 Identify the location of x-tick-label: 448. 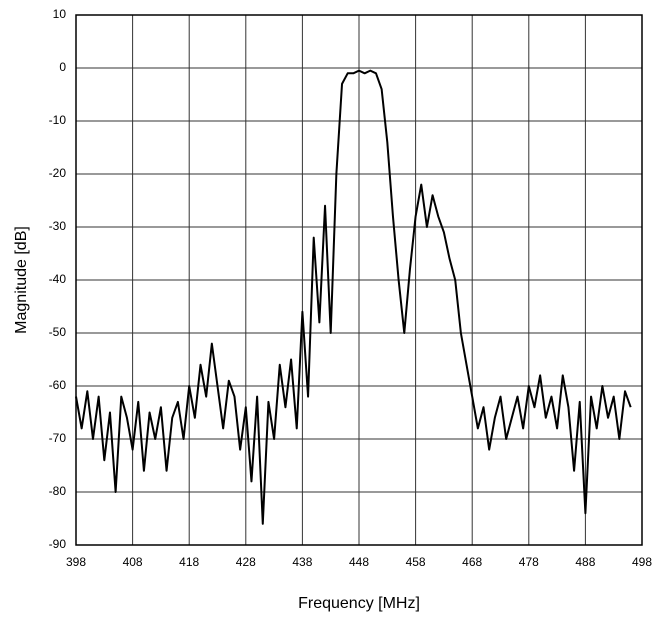
(359, 562).